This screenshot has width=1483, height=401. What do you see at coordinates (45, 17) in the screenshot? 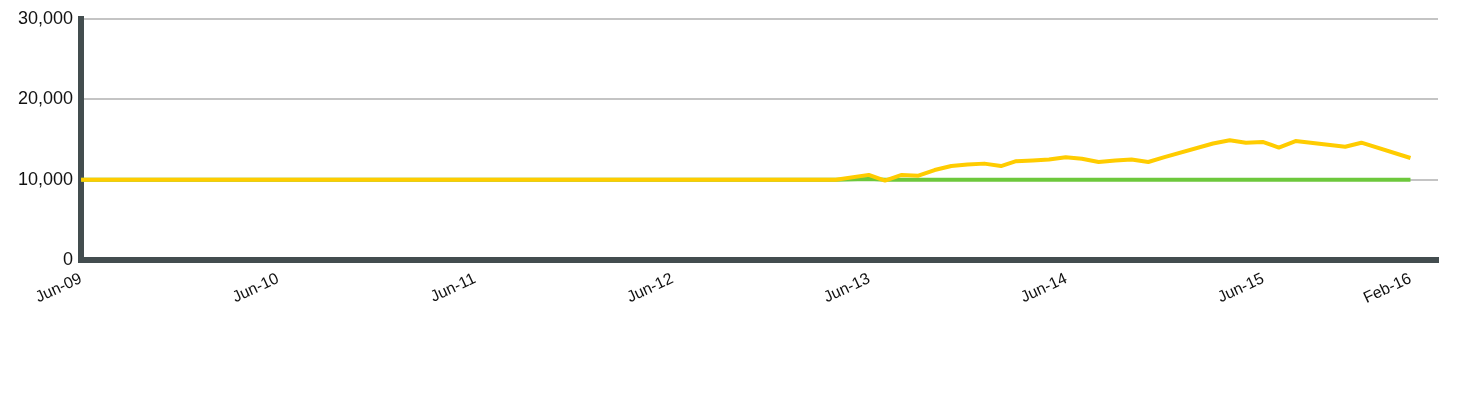
I see `y-tick-label: 30,000` at bounding box center [45, 17].